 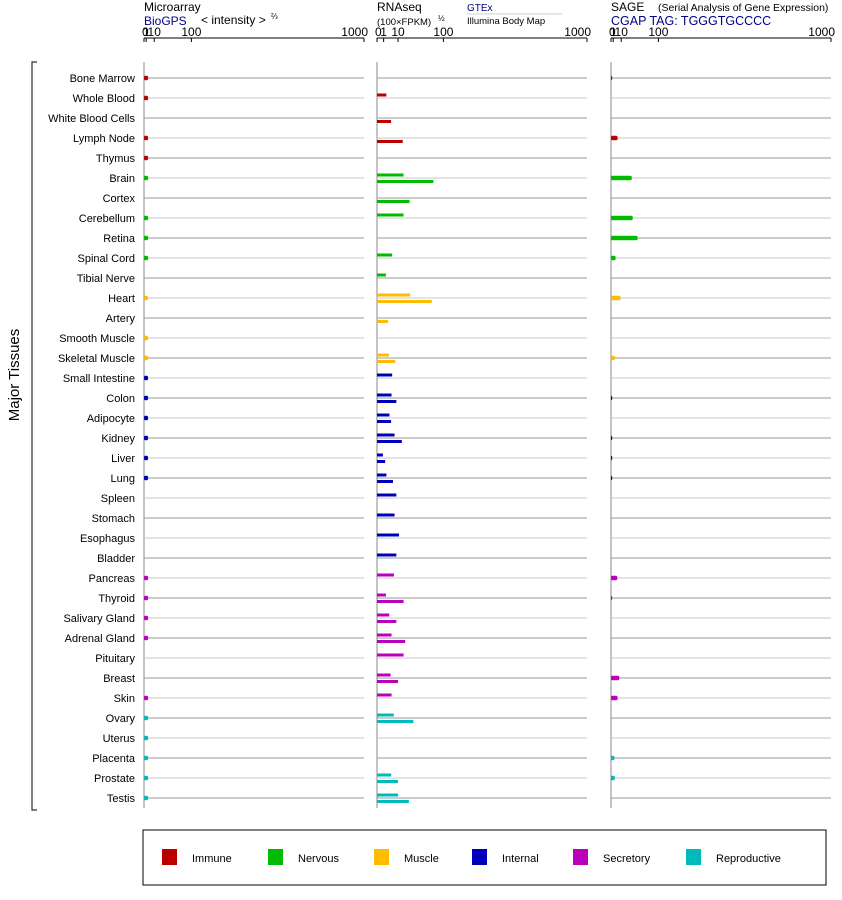 I want to click on tissue-label: Brain, so click(x=122, y=179).